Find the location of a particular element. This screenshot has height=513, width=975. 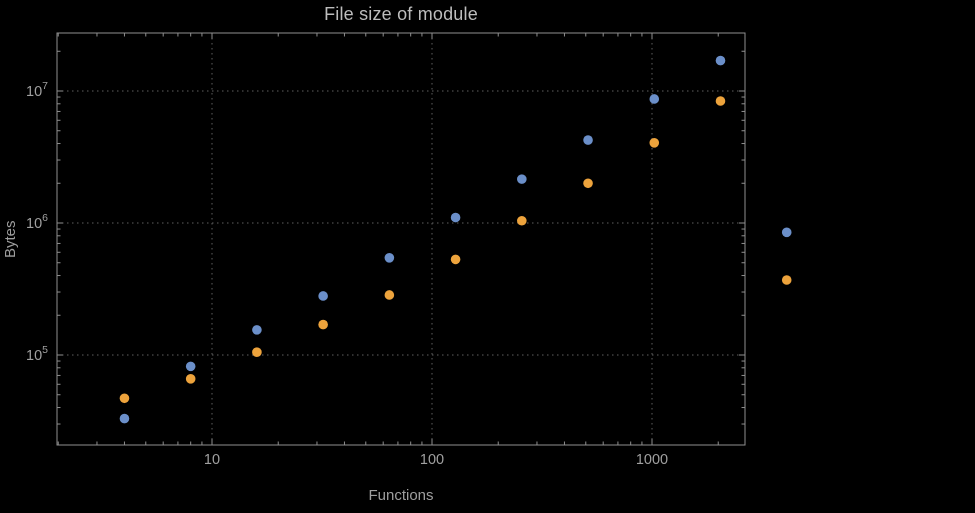

y-tick-label: 10⁵ is located at coordinates (37, 354).